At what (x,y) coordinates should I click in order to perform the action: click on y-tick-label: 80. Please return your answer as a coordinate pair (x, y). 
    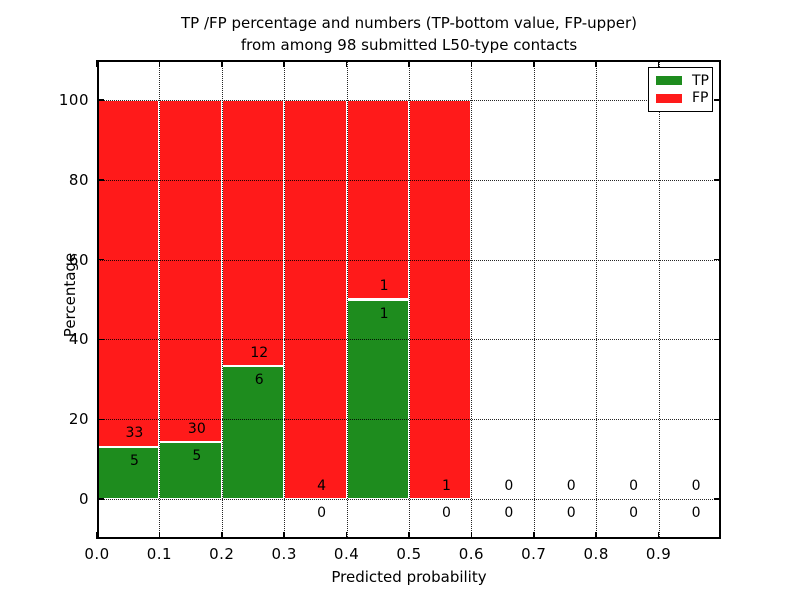
    Looking at the image, I should click on (78, 179).